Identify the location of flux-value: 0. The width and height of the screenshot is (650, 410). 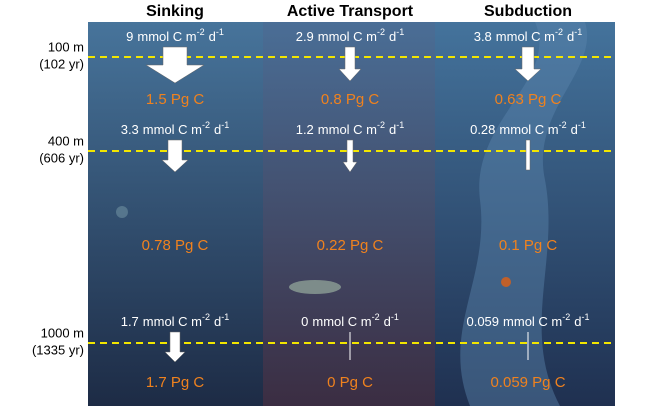
(304, 321).